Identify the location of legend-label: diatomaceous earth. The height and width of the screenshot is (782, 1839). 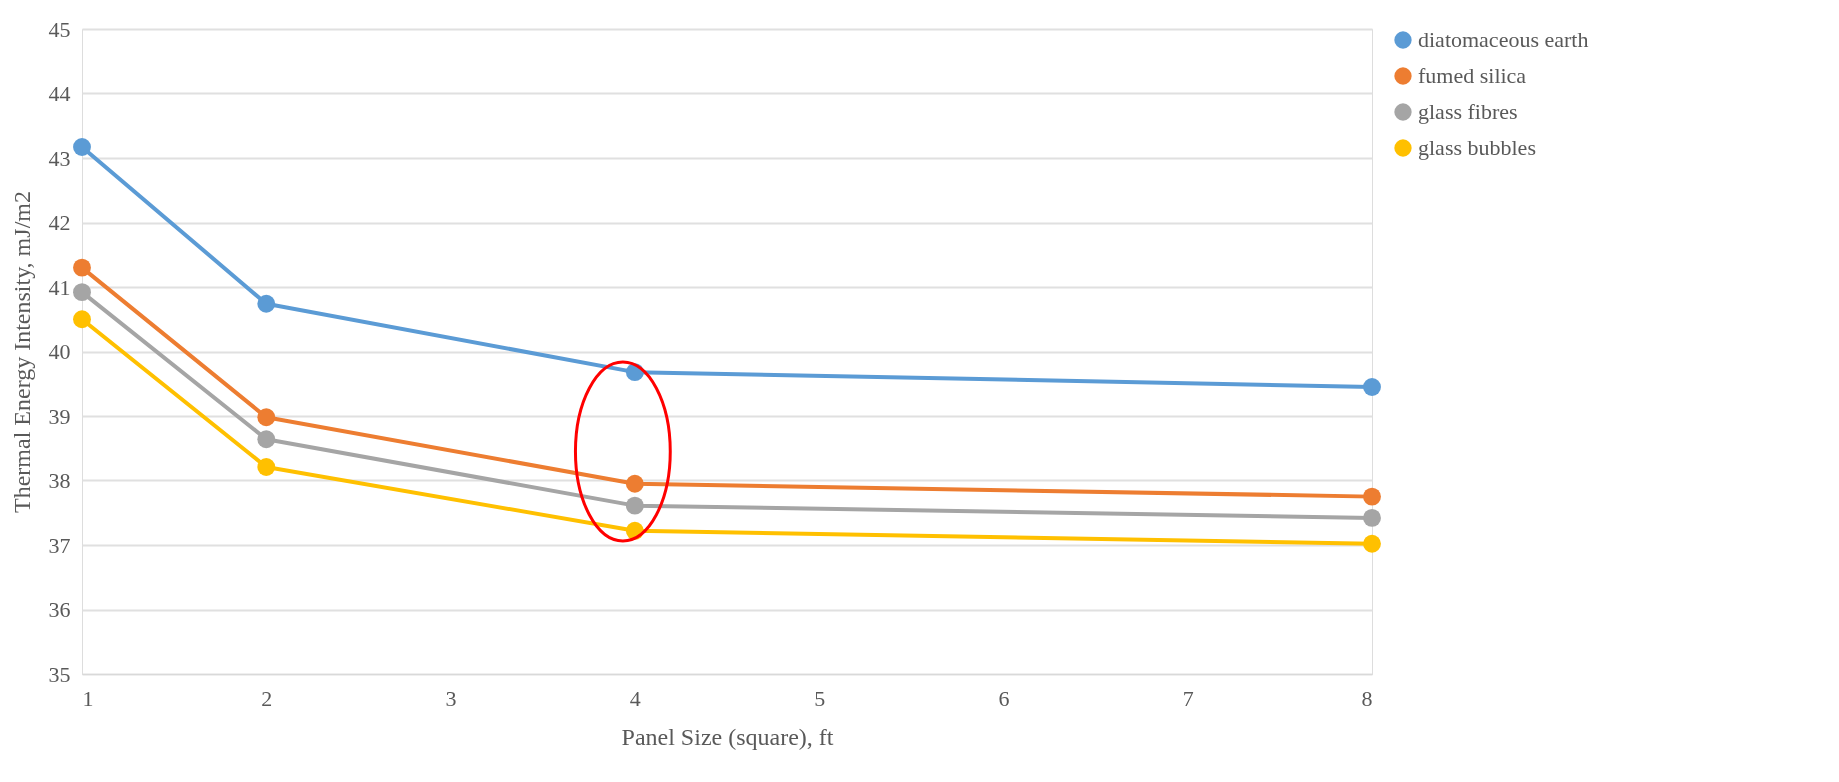
(1503, 39).